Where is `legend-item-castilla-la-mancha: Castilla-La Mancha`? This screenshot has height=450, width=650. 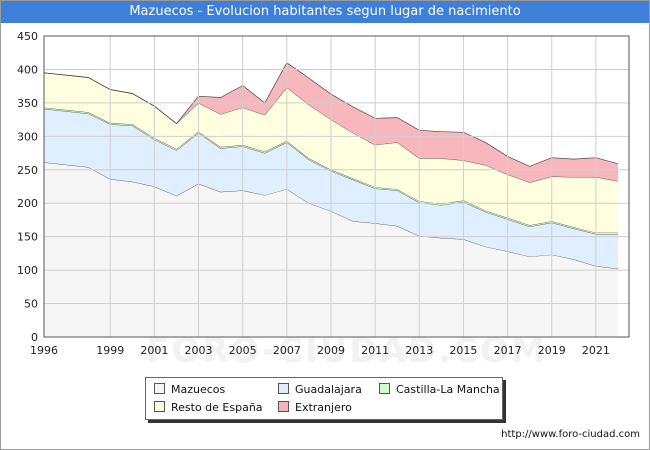 legend-item-castilla-la-mancha: Castilla-La Mancha is located at coordinates (439, 390).